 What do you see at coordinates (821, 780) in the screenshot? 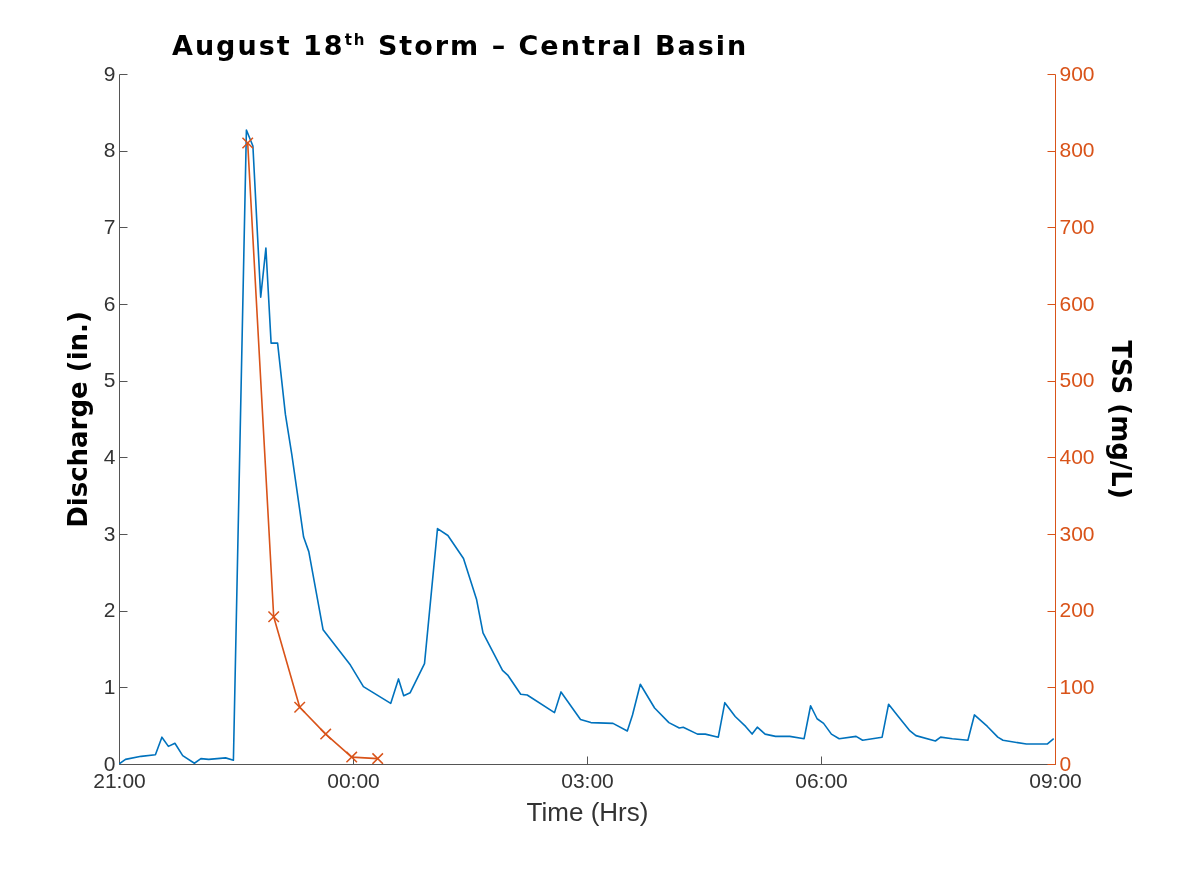
I see `x-tick-label: 06:00` at bounding box center [821, 780].